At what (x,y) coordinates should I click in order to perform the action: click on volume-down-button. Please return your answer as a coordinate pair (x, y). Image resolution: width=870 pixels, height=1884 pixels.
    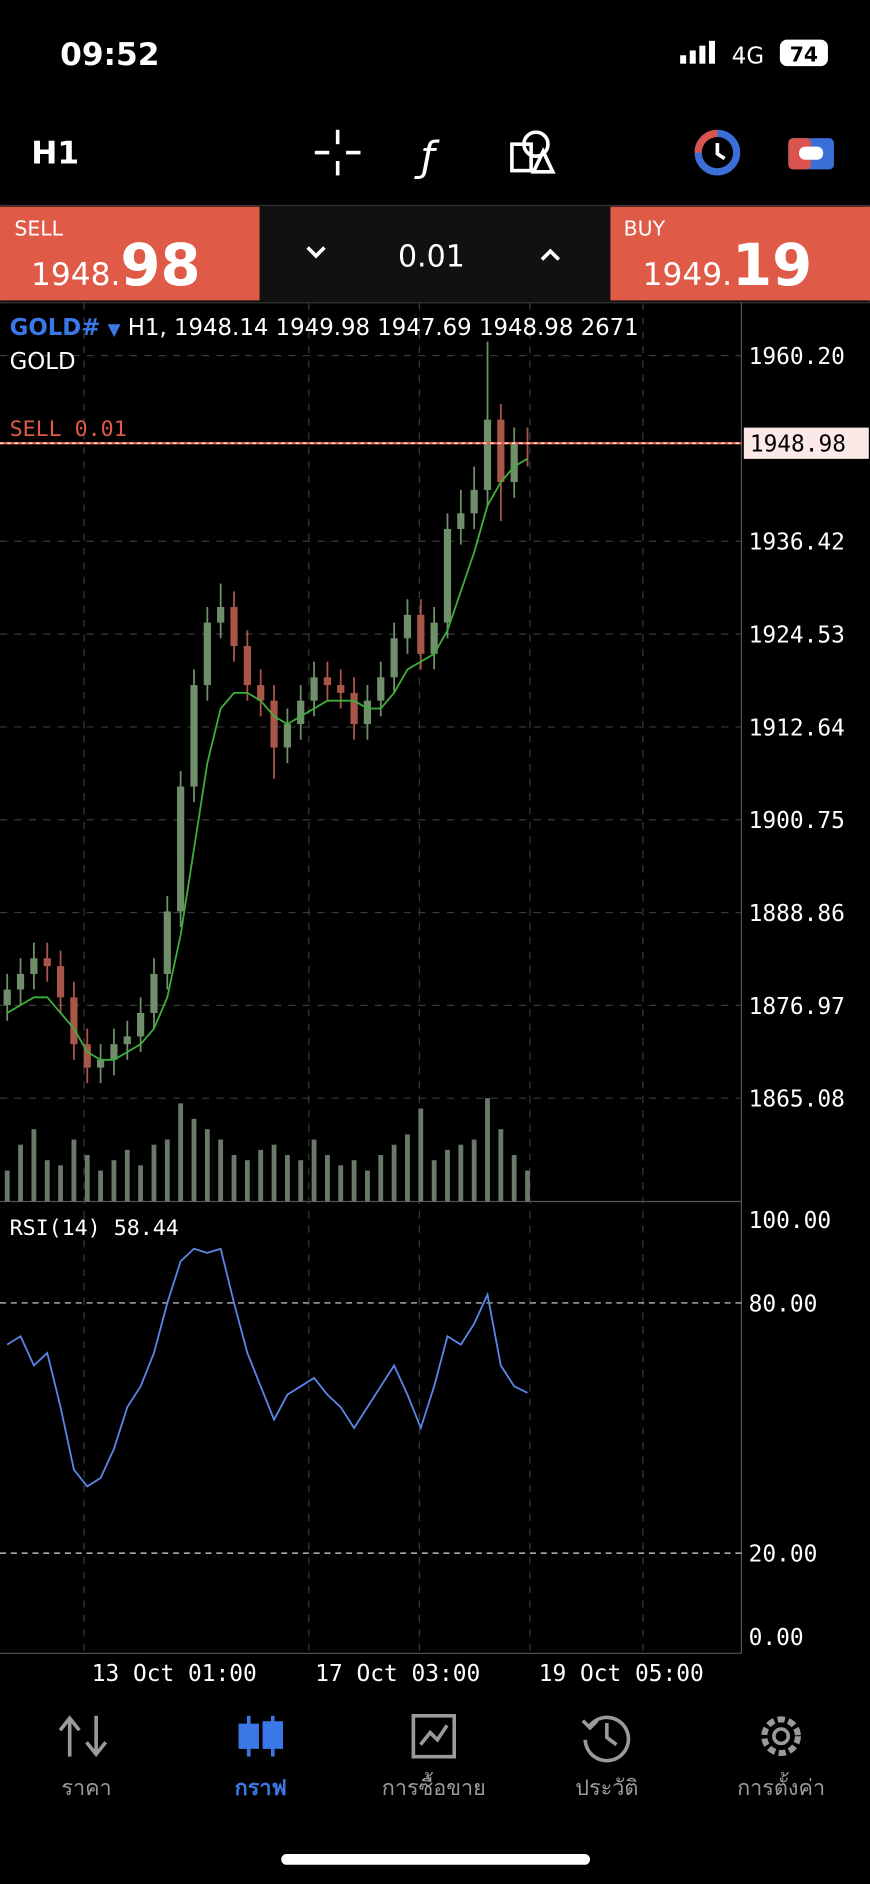
    Looking at the image, I should click on (316, 252).